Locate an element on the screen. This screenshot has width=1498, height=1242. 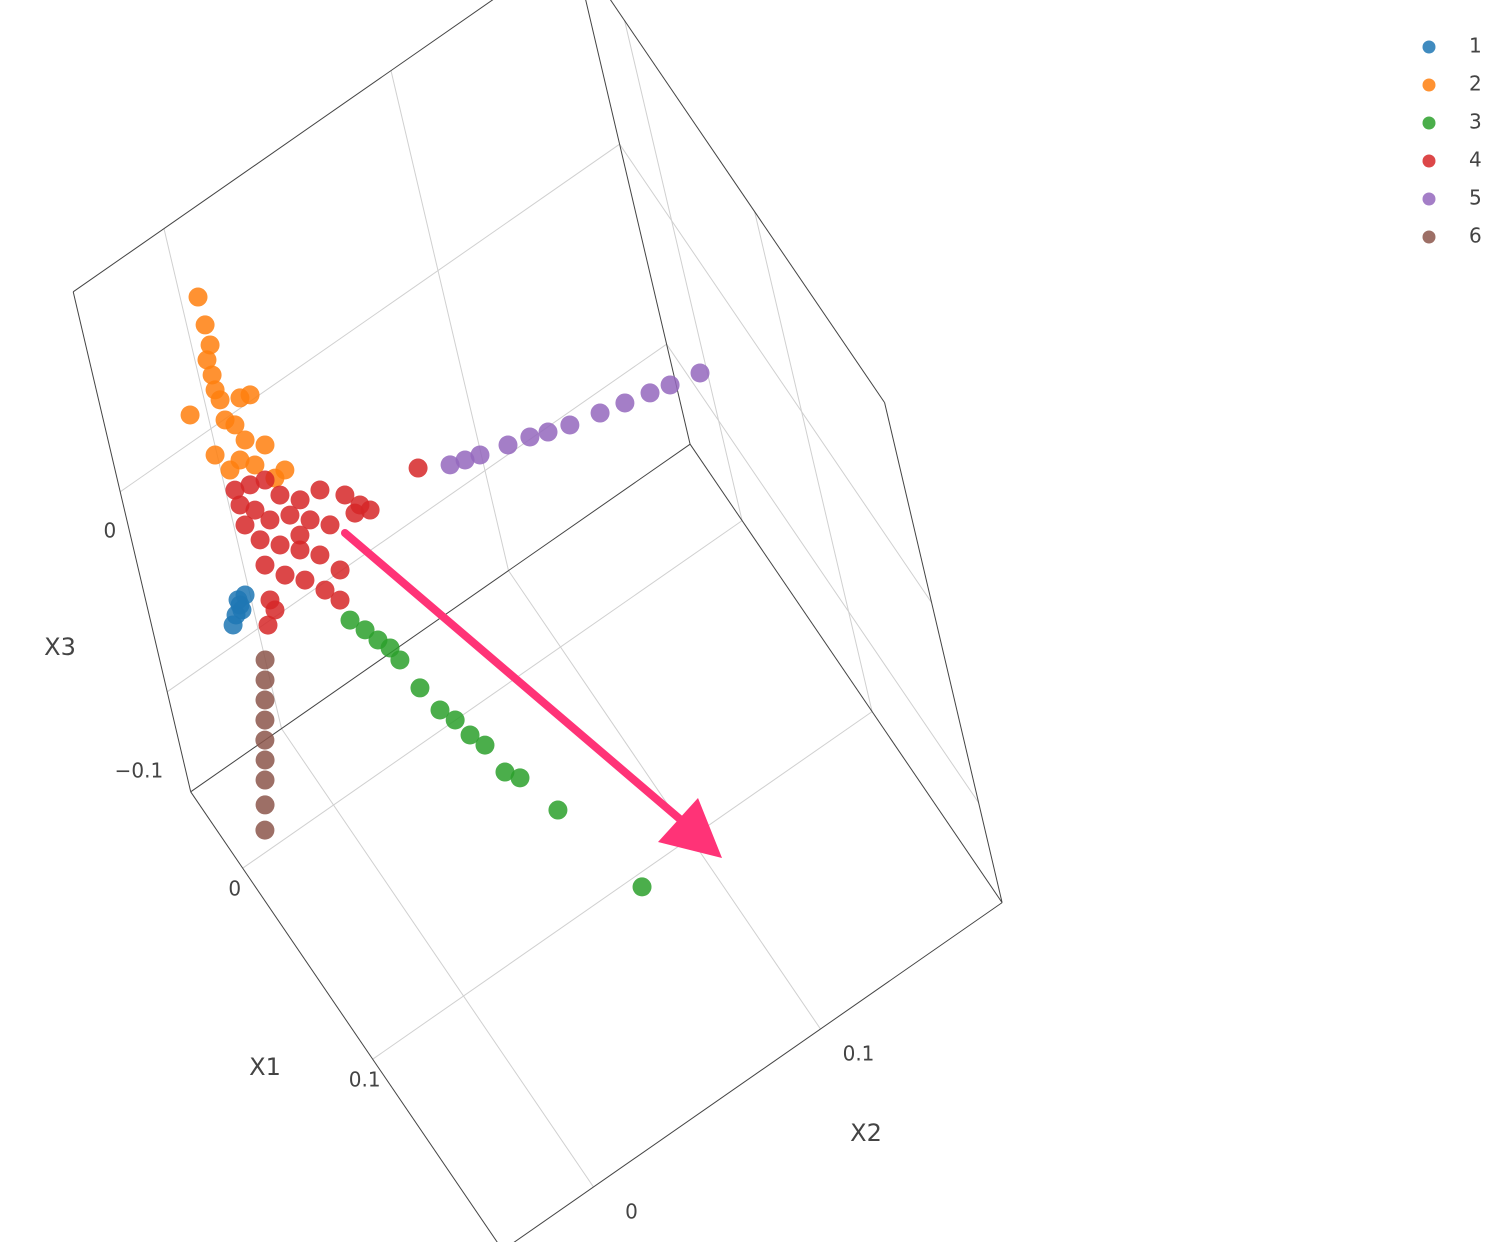
legend-label: 4 is located at coordinates (1475, 160).